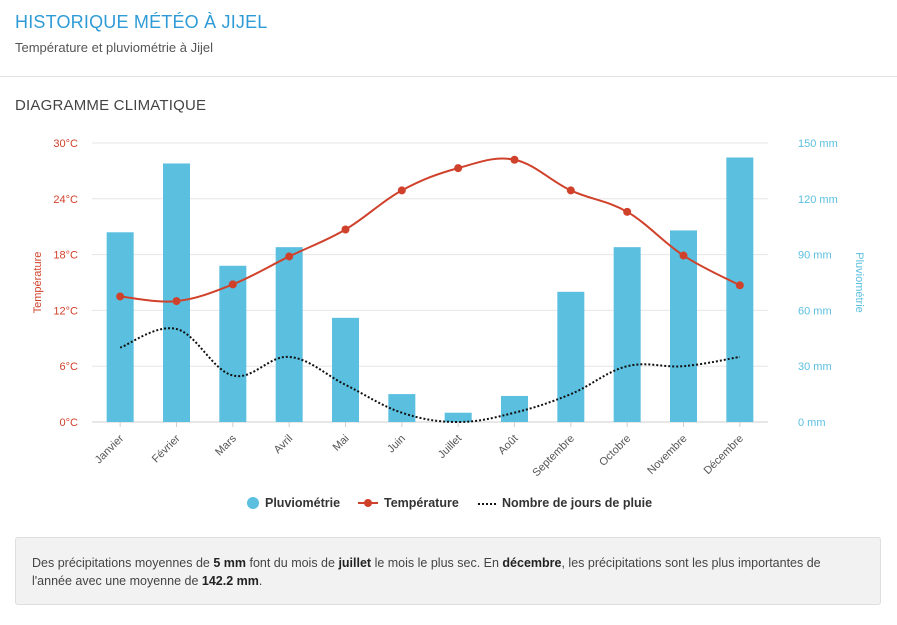  I want to click on x-tick-label: Avril, so click(283, 444).